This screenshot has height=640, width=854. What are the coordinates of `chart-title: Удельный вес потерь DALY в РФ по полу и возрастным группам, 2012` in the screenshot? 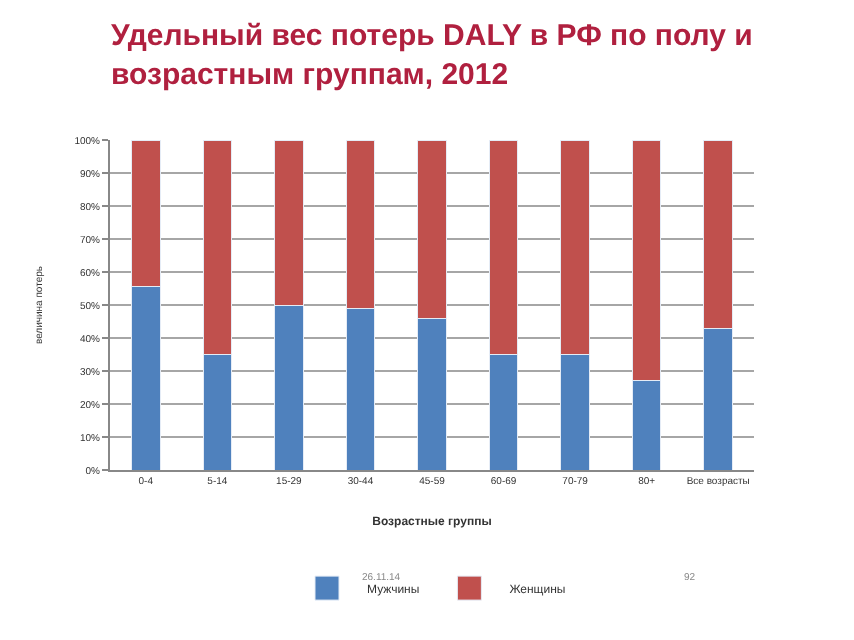 It's located at (432, 55).